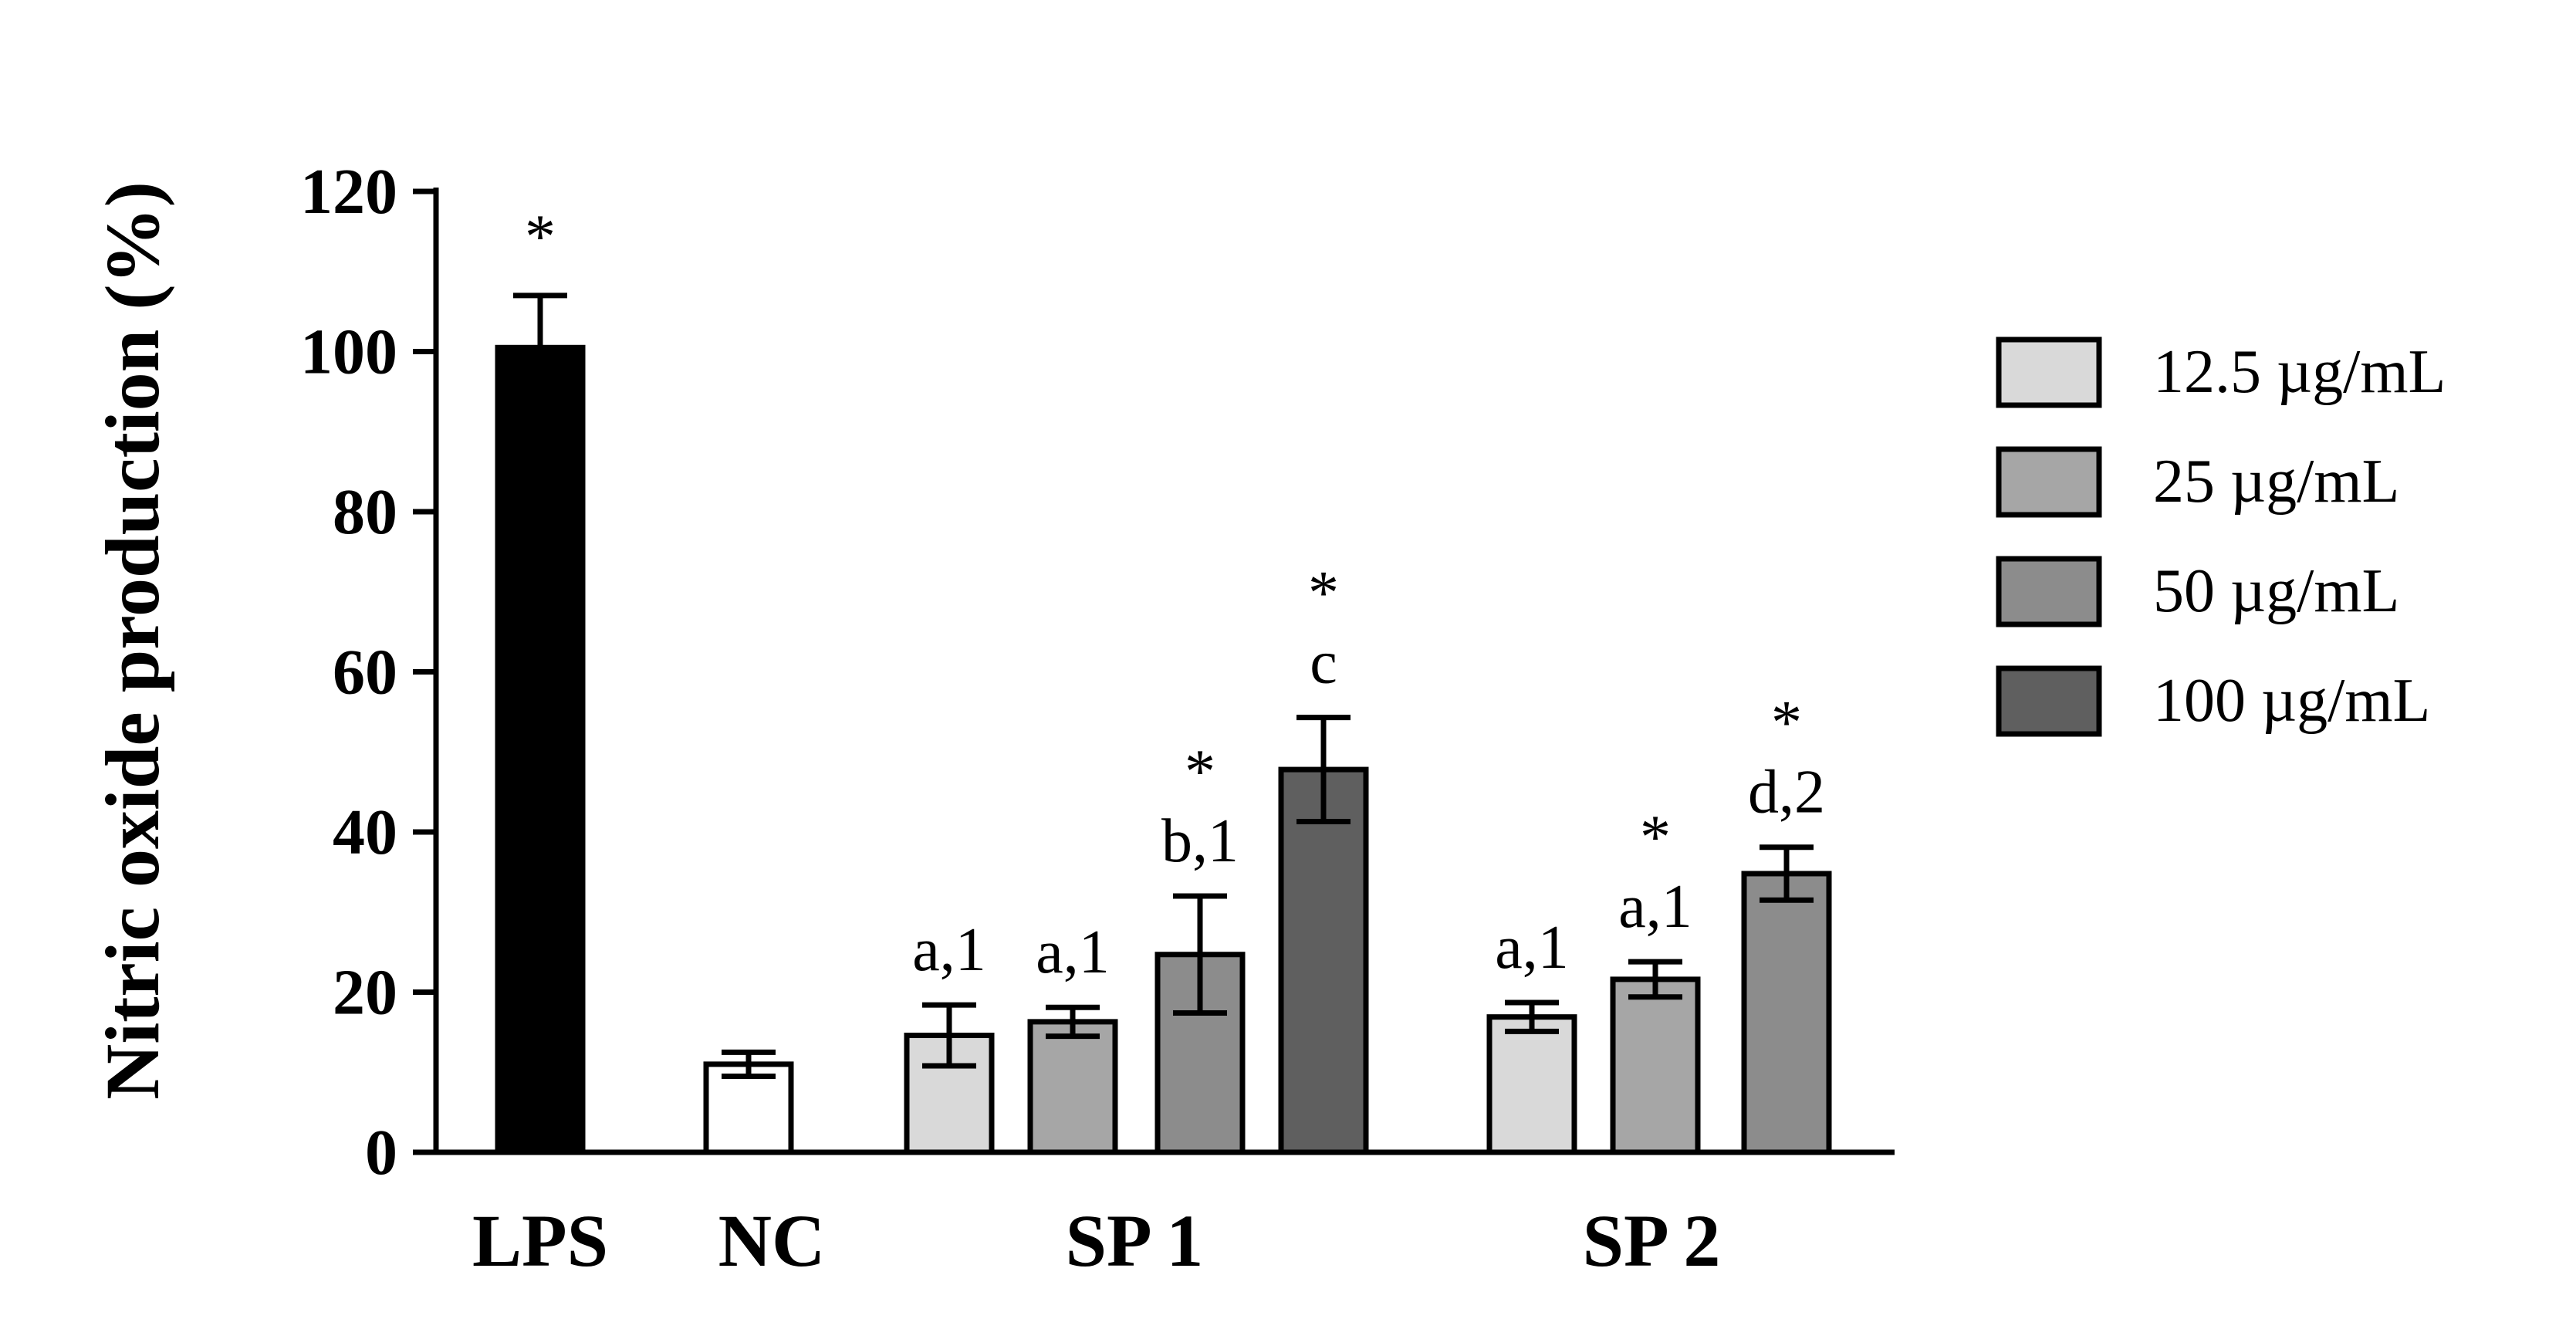 This screenshot has height=1319, width=2576. Describe the element at coordinates (381, 1153) in the screenshot. I see `y-tick-label: 0` at that location.